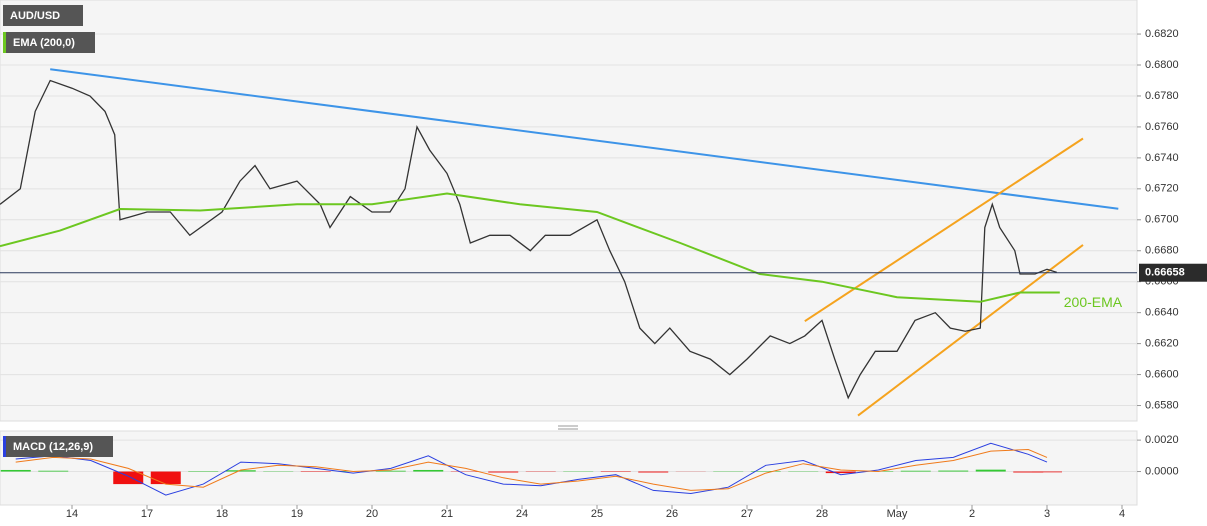 This screenshot has height=526, width=1207. What do you see at coordinates (522, 514) in the screenshot?
I see `x-tick-label: 24` at bounding box center [522, 514].